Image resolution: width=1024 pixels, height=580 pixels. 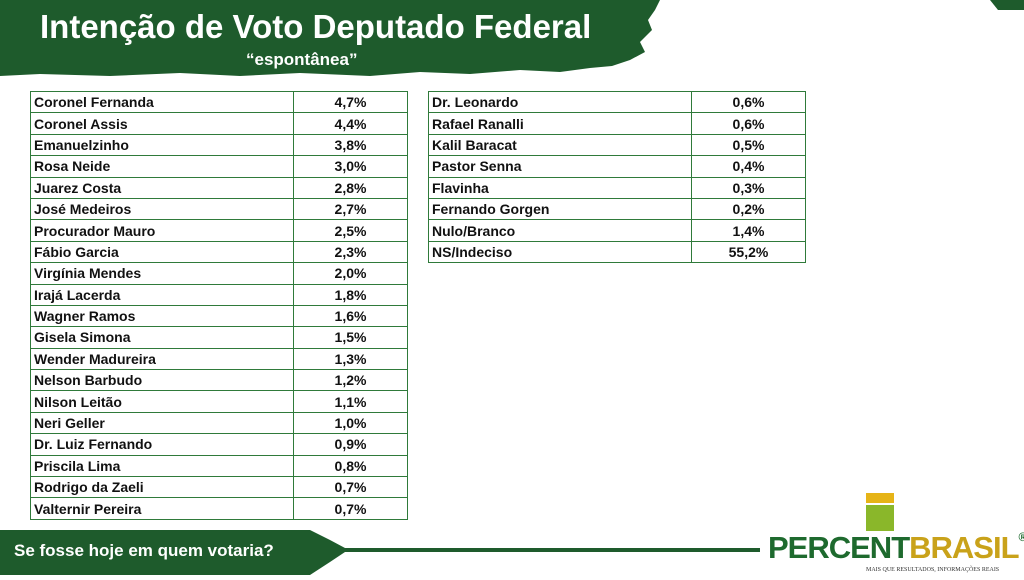 What do you see at coordinates (162, 423) in the screenshot?
I see `name-cell: Neri Geller` at bounding box center [162, 423].